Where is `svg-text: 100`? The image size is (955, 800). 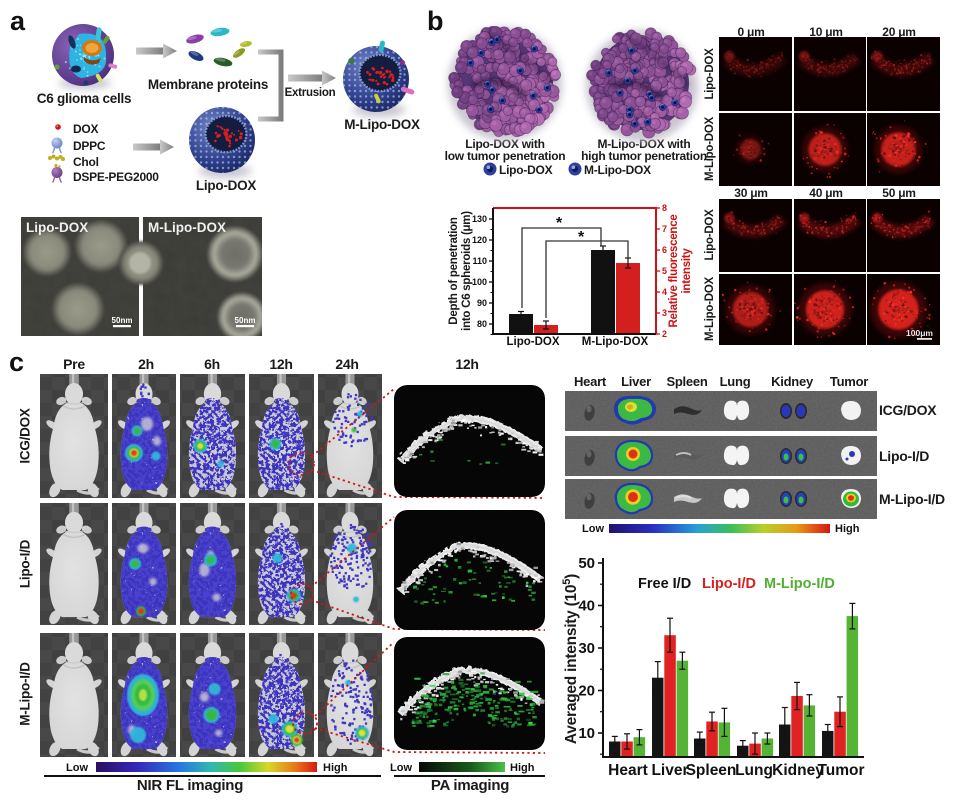
svg-text: 100 is located at coordinates (479, 282).